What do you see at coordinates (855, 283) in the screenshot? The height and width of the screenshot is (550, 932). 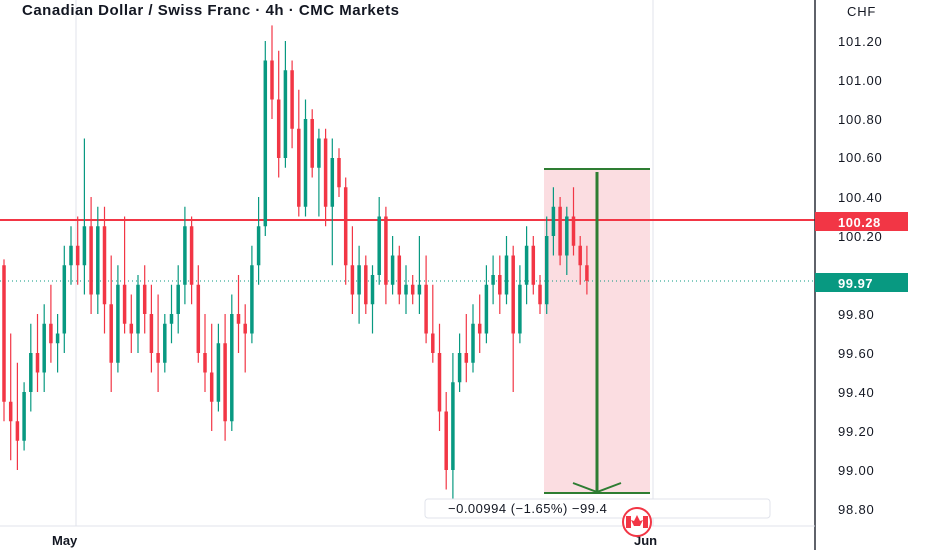 I see `last-price-text: 99.97` at bounding box center [855, 283].